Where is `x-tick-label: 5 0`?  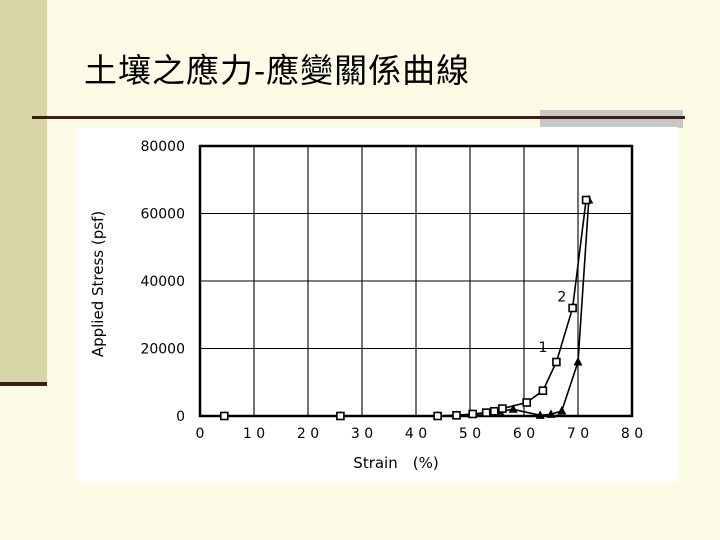 x-tick-label: 5 0 is located at coordinates (470, 434).